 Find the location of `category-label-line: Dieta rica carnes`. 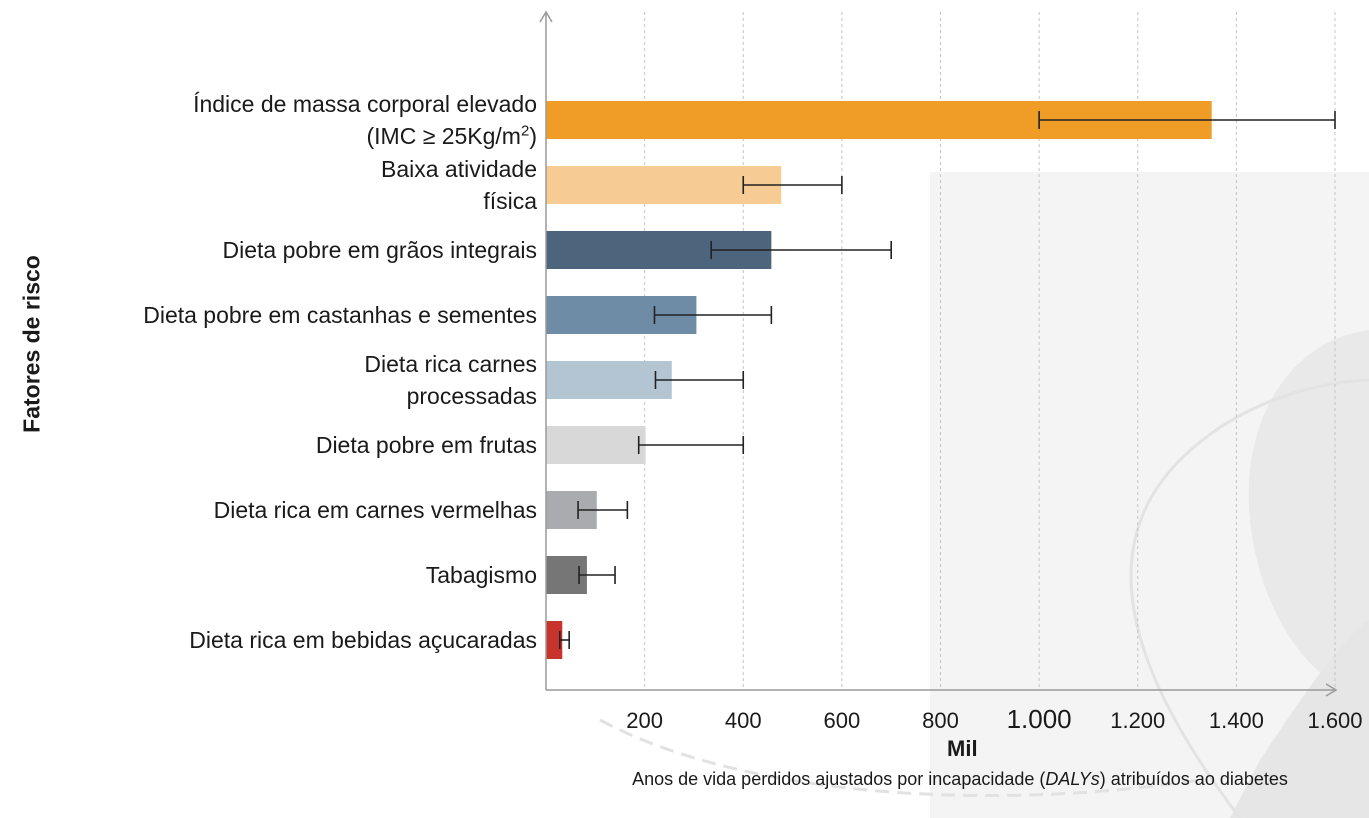

category-label-line: Dieta rica carnes is located at coordinates (450, 364).